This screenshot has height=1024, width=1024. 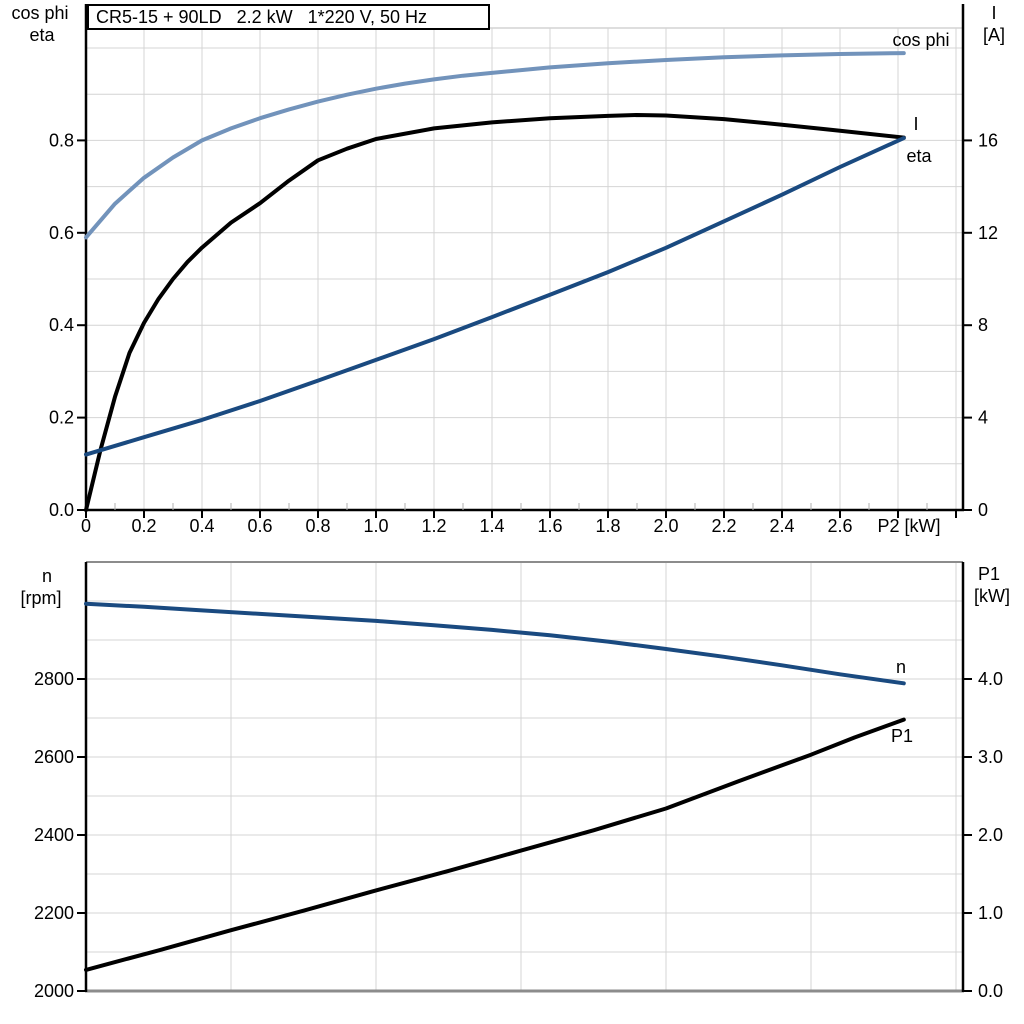 I want to click on x-axis-tick-label: 0.6, so click(x=259, y=526).